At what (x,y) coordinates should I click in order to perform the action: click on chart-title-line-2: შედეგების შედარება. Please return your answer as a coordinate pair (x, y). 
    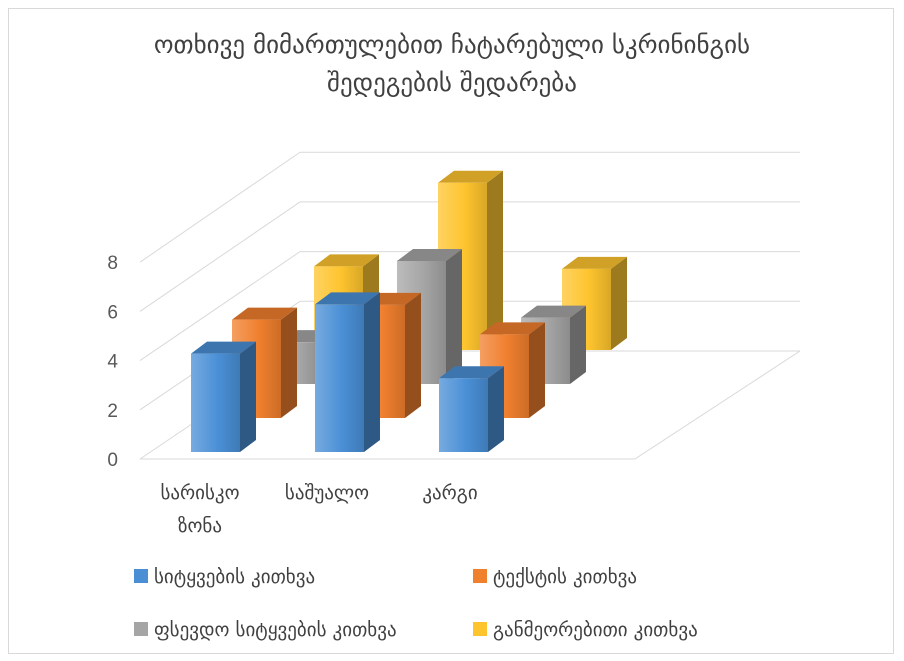
    Looking at the image, I should click on (452, 82).